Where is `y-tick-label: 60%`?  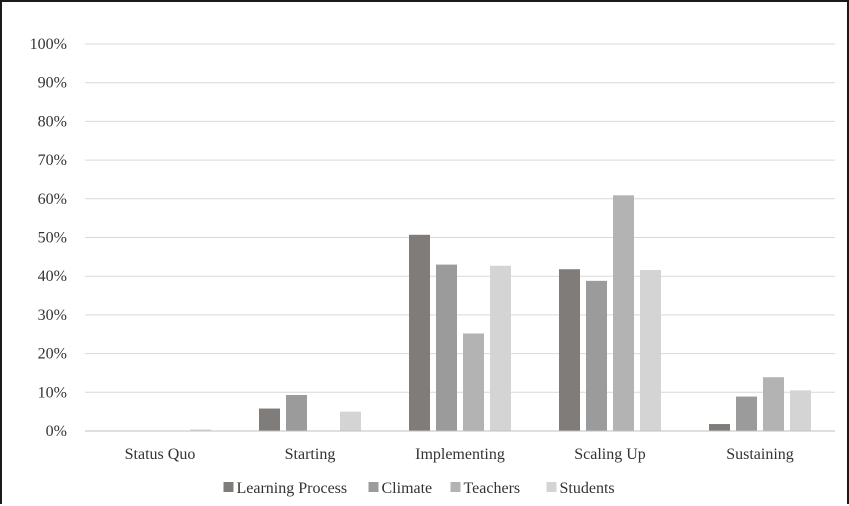 y-tick-label: 60% is located at coordinates (52, 199).